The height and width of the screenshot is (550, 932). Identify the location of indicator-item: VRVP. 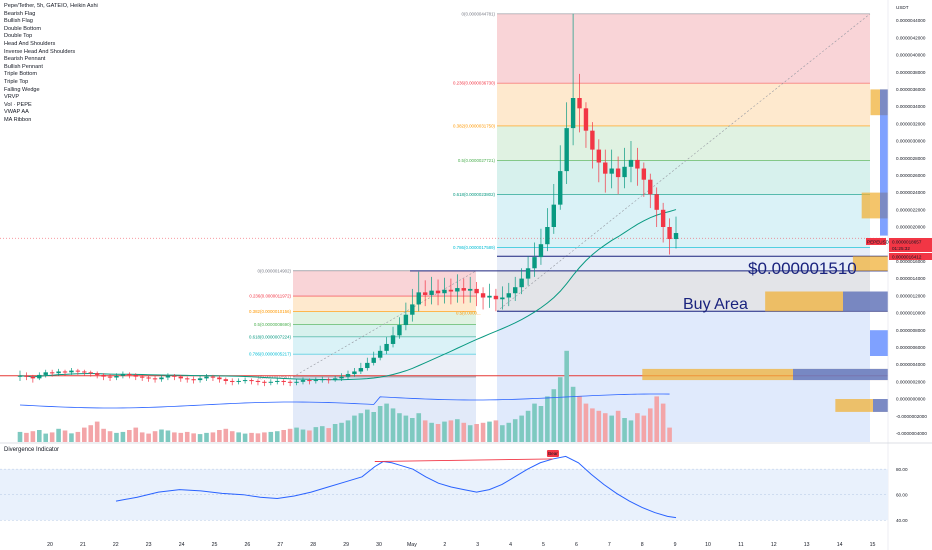
(12, 97).